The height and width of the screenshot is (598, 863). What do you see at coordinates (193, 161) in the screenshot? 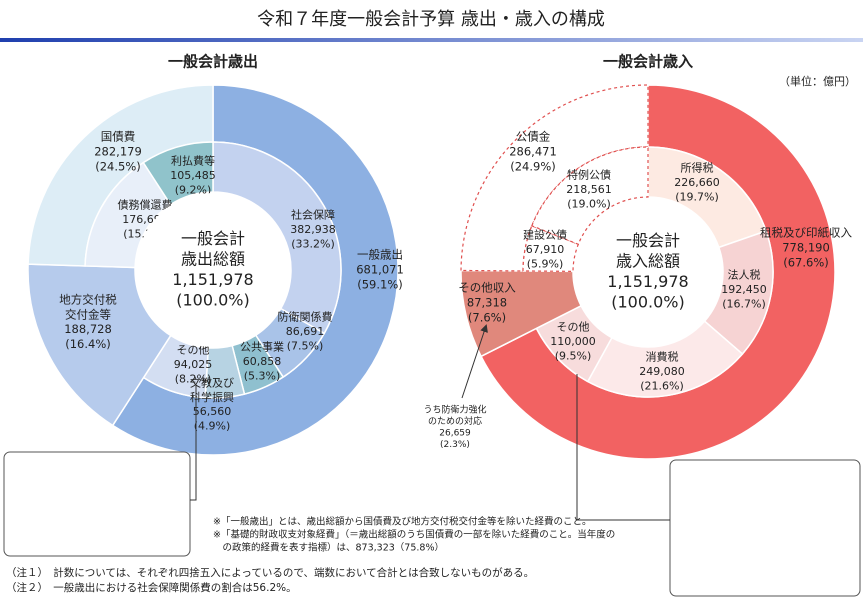
I see `sub-segment-label: 利払費等` at bounding box center [193, 161].